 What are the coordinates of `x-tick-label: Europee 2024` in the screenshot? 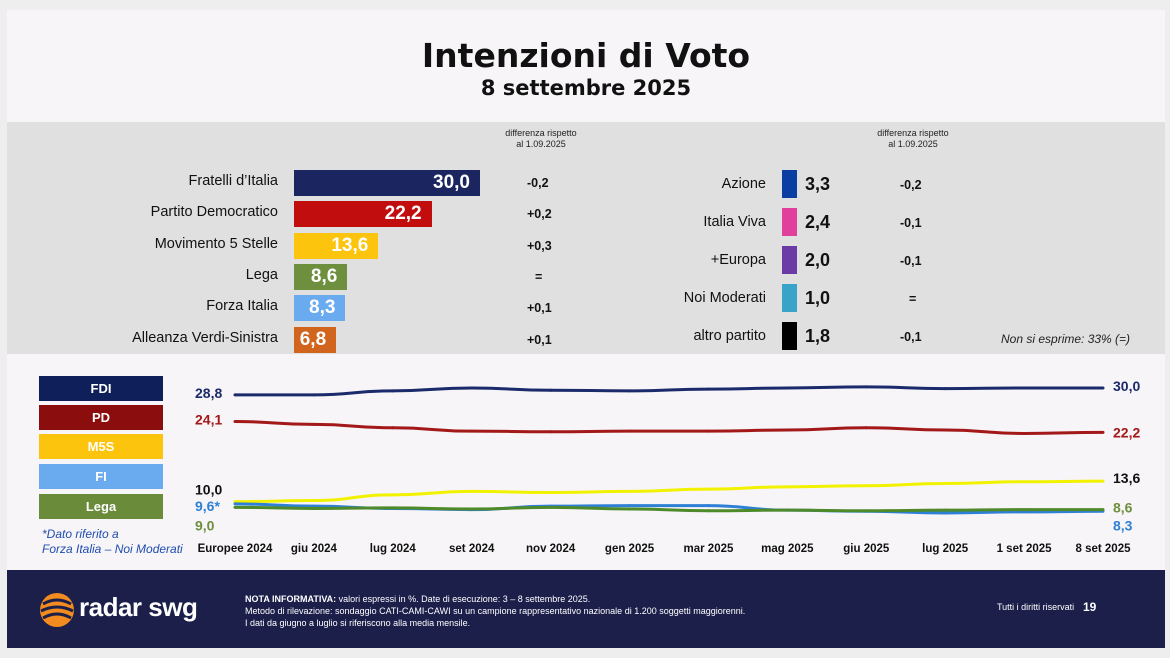 It's located at (235, 549).